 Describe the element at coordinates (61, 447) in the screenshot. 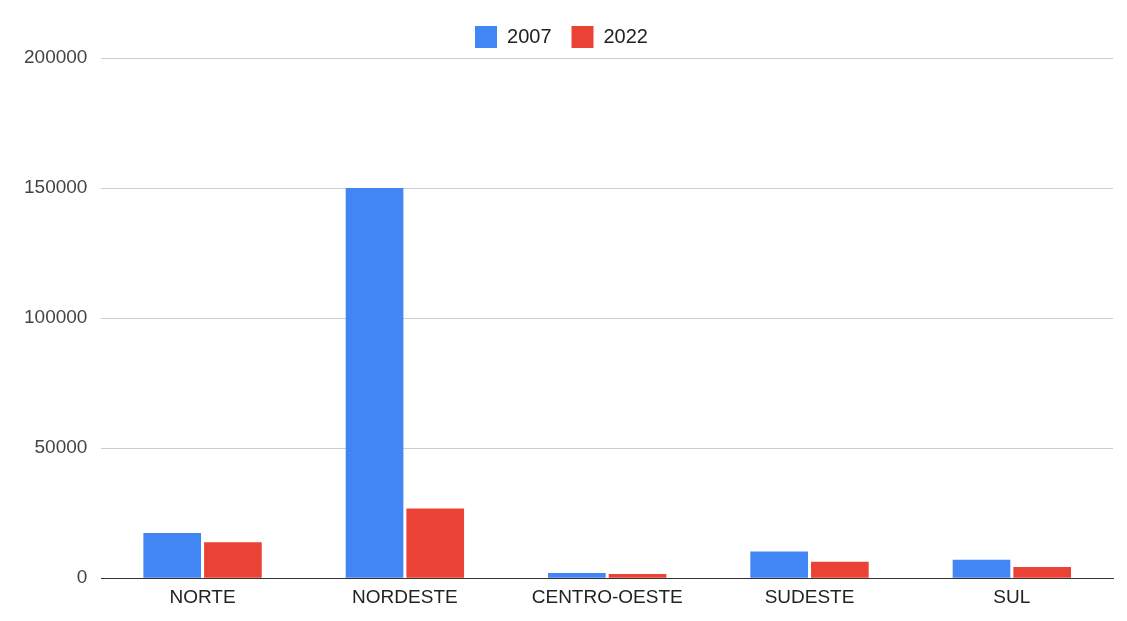

I see `y-tick-label: 50000` at that location.